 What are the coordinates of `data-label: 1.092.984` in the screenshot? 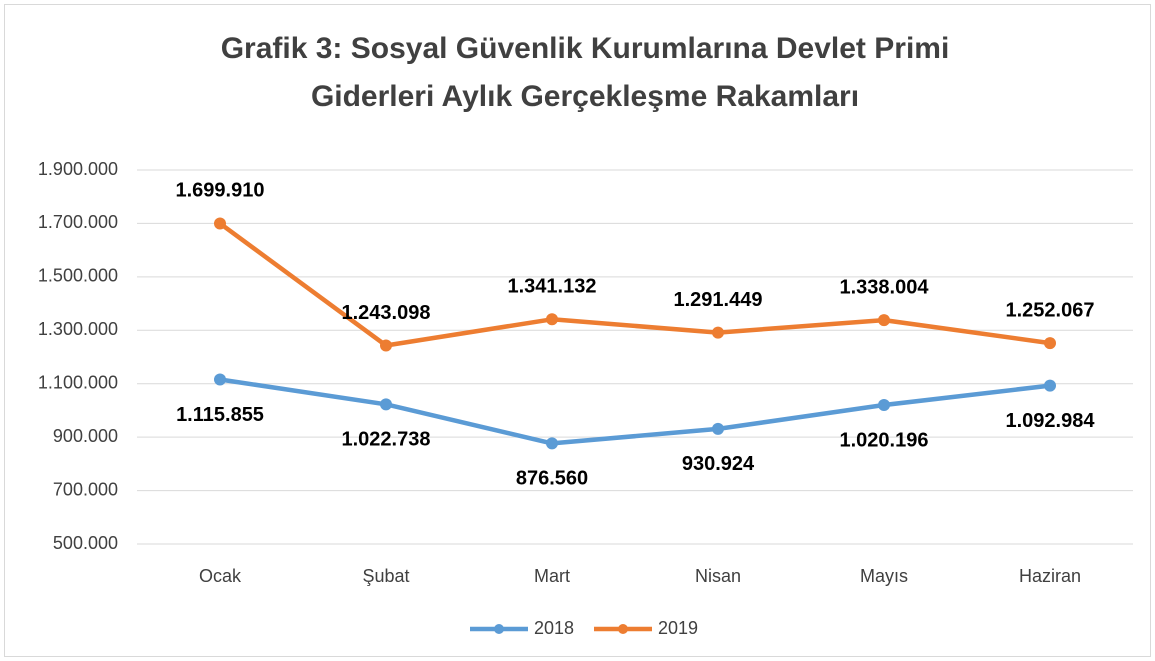 It's located at (1051, 421).